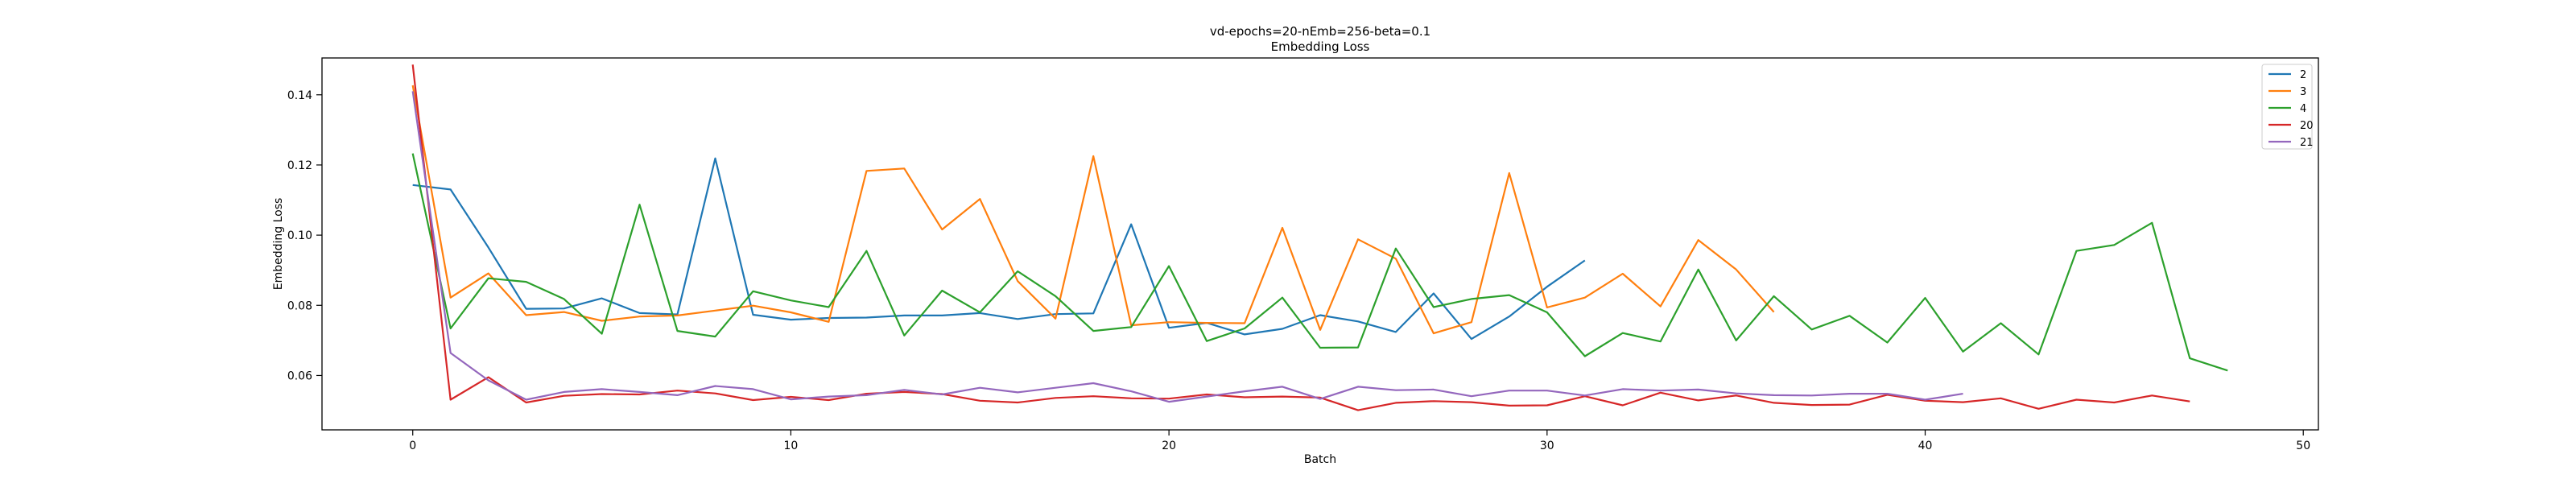  I want to click on legend-label-20: 20, so click(2307, 126).